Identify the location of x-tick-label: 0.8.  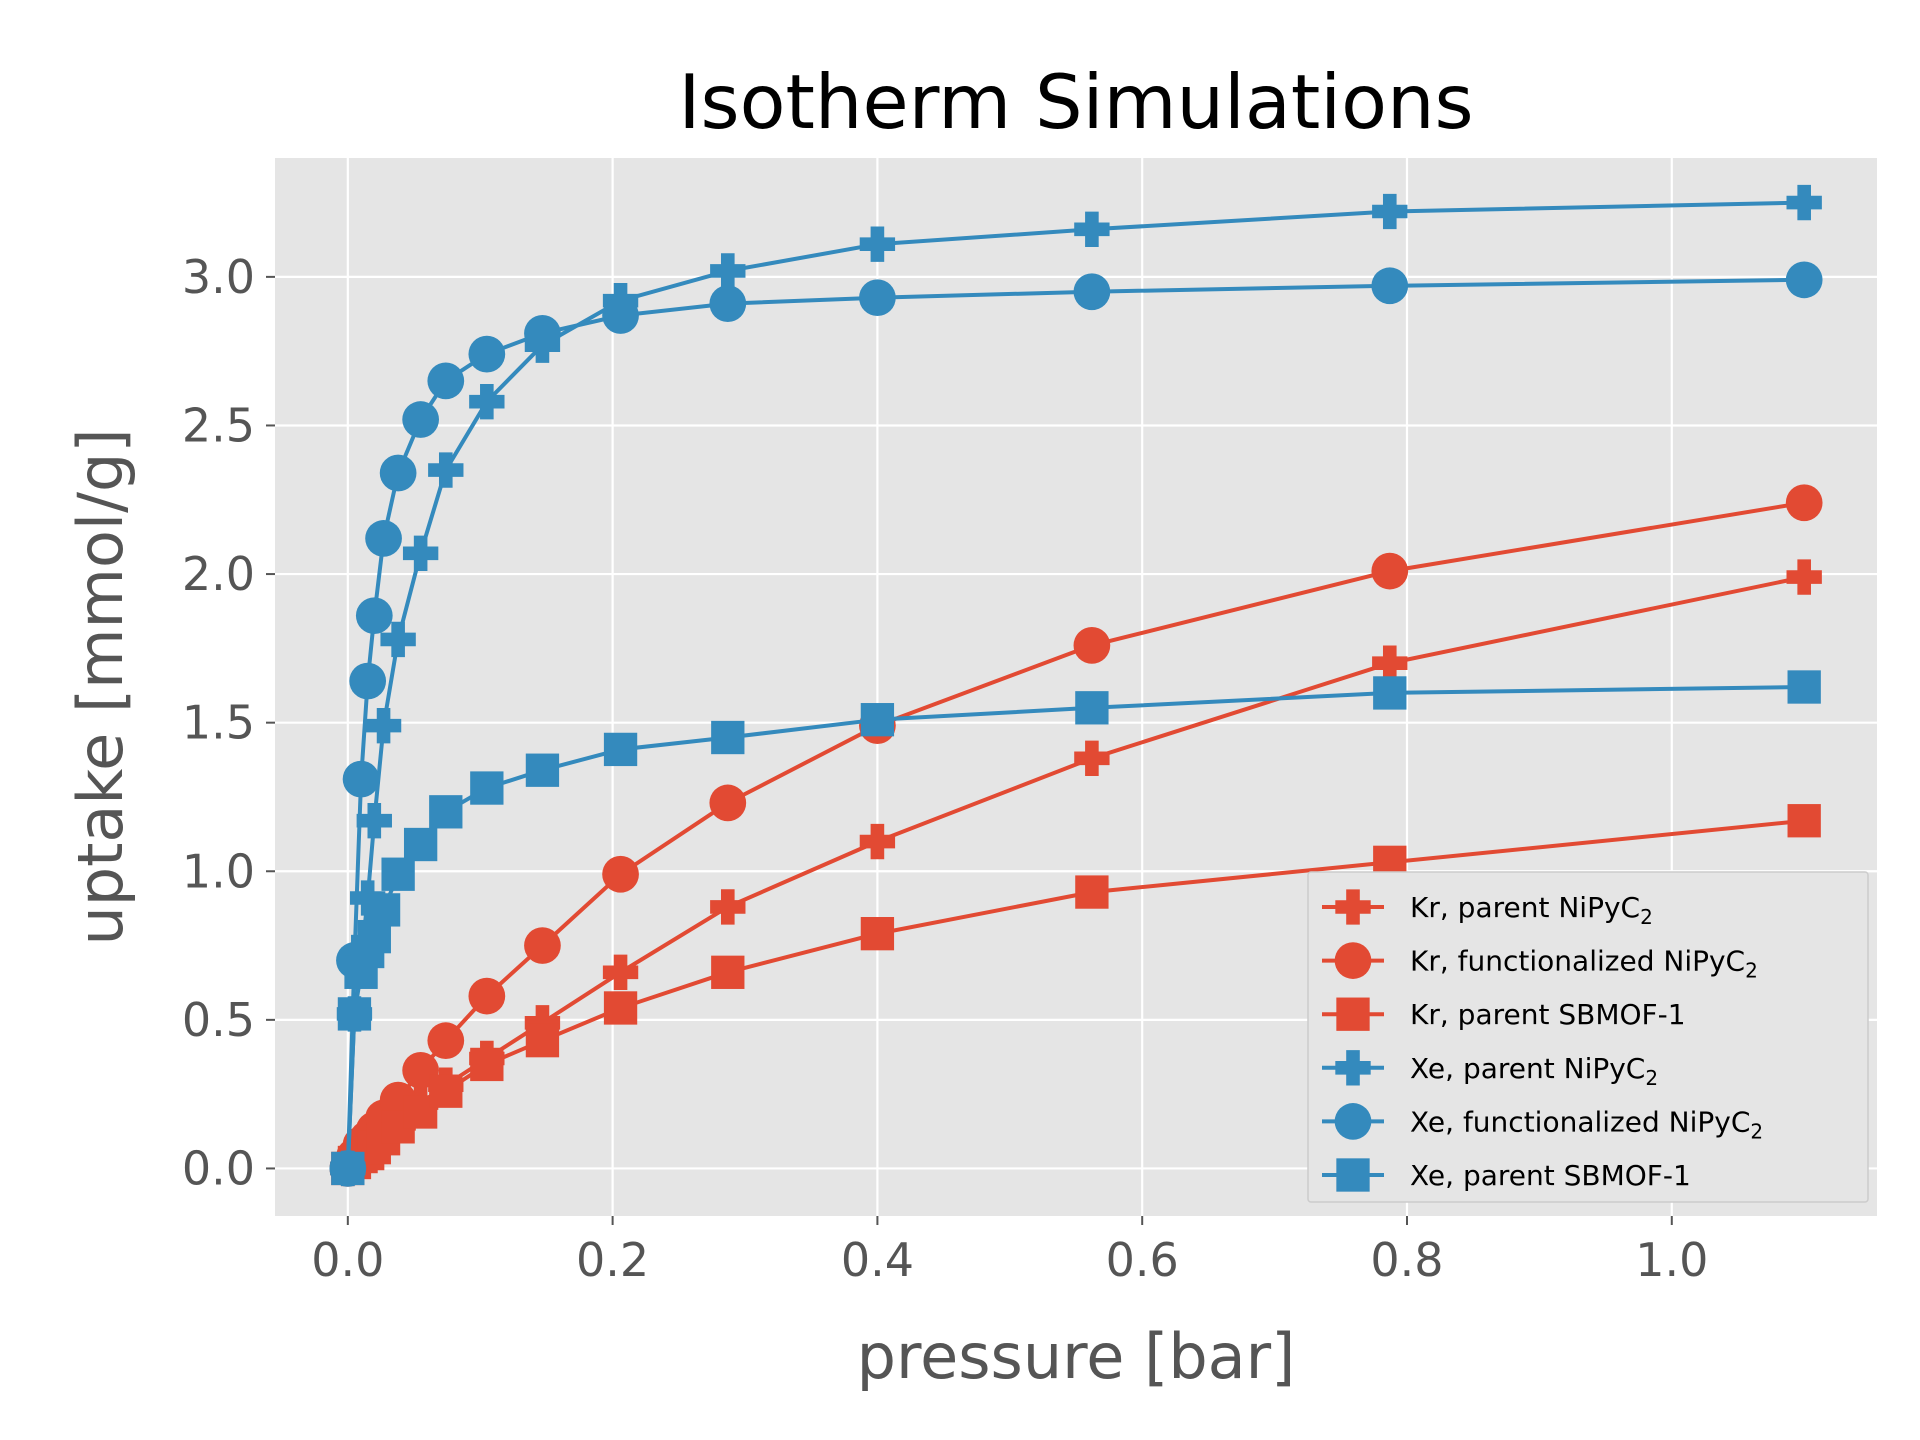
(1406, 1260).